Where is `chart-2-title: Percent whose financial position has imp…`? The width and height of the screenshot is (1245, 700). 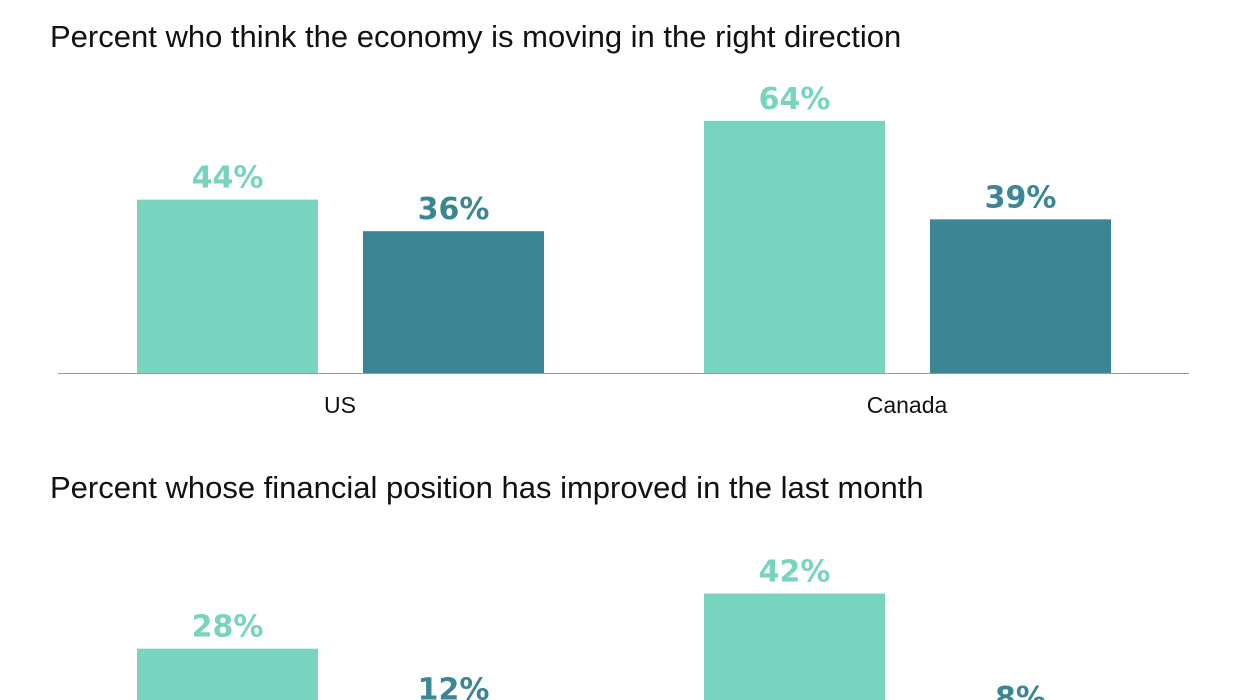
chart-2-title: Percent whose financial position has imp… is located at coordinates (487, 487).